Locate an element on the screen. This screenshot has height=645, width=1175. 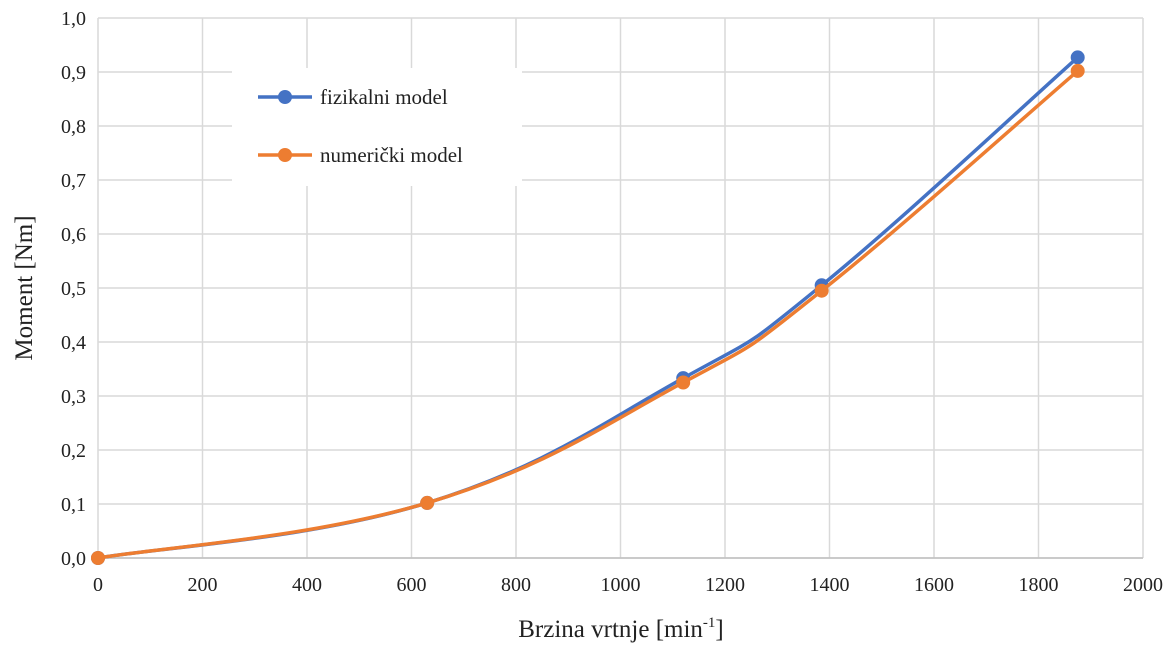
x-tick-label: 1400 is located at coordinates (830, 585).